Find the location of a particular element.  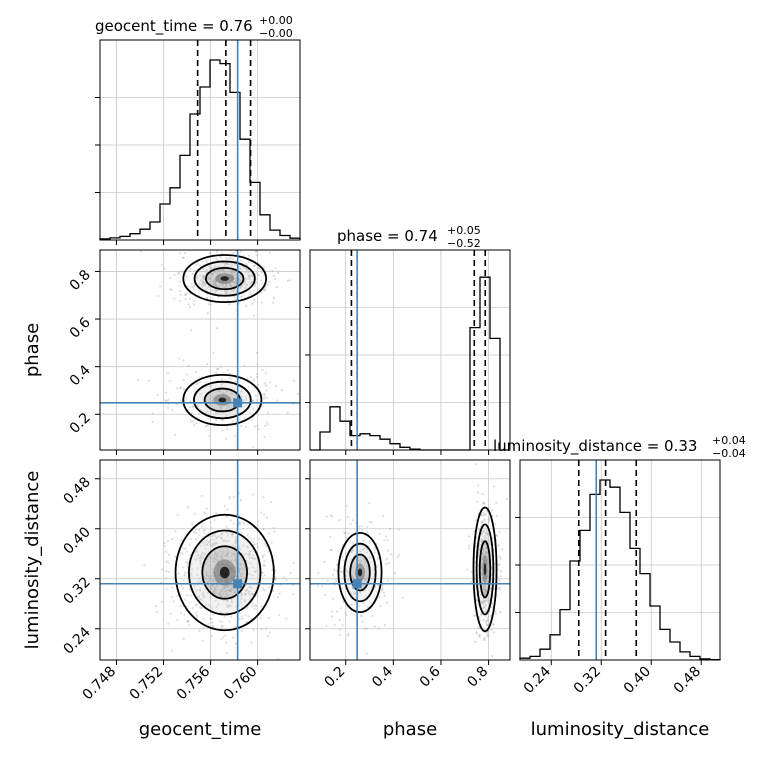

panel-background is located at coordinates (200, 560).